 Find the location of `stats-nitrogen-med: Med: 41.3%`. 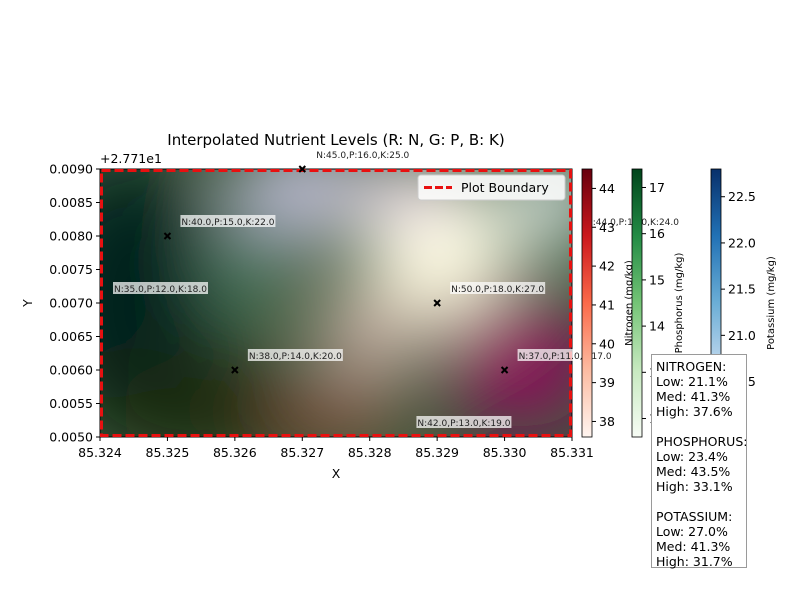

stats-nitrogen-med: Med: 41.3% is located at coordinates (693, 396).